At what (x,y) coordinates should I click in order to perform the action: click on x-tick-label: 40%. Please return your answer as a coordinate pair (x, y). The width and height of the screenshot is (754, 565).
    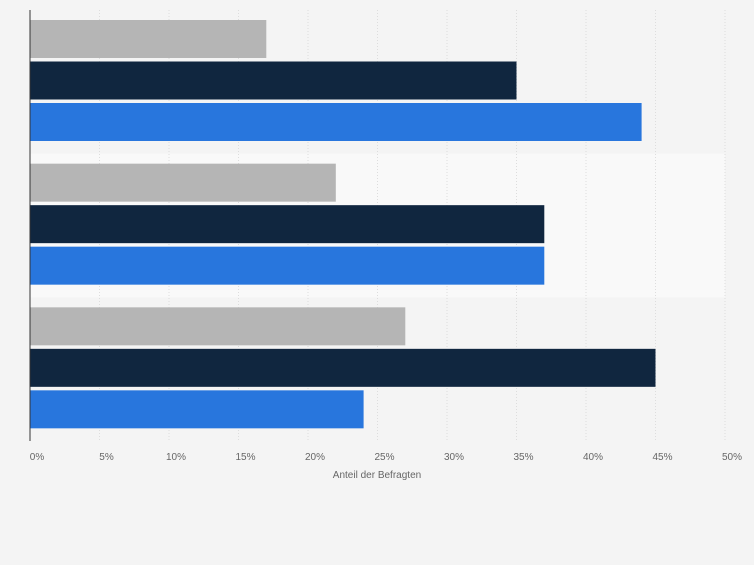
    Looking at the image, I should click on (593, 457).